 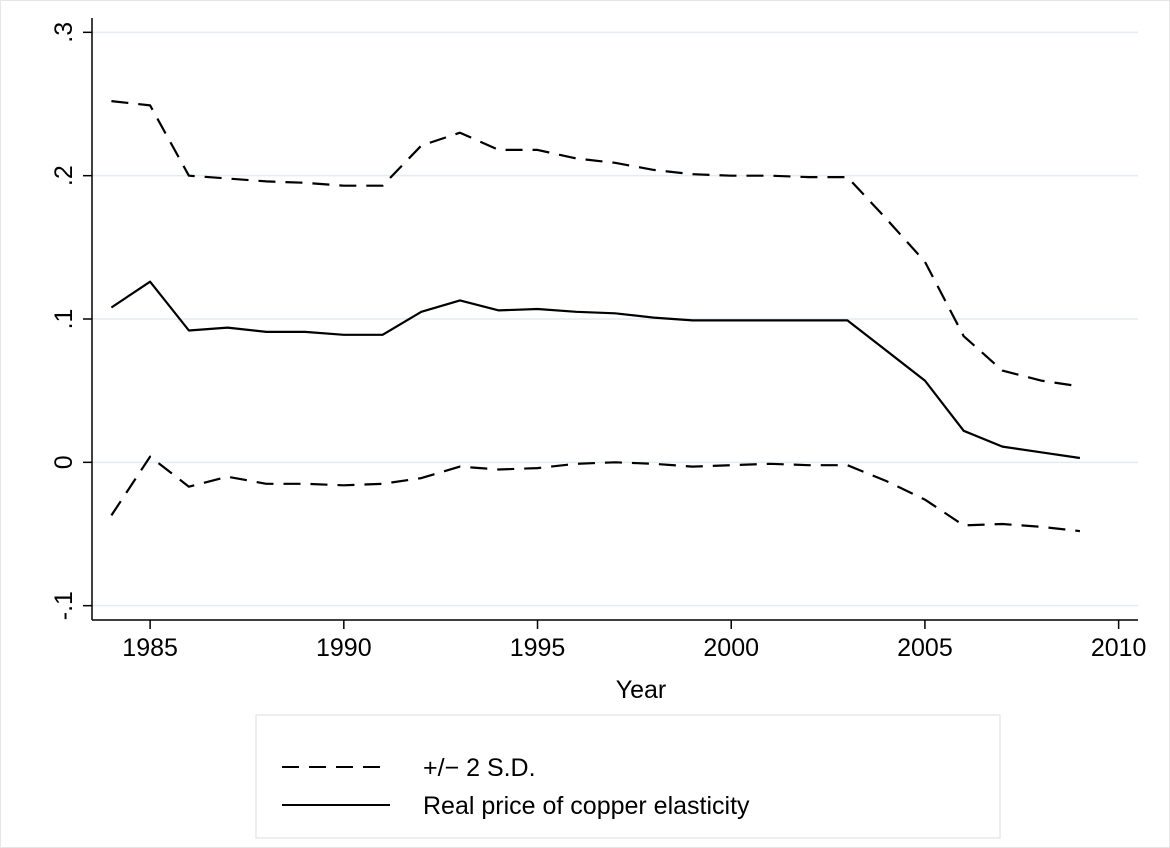 What do you see at coordinates (925, 648) in the screenshot?
I see `x-tick-label: 2005` at bounding box center [925, 648].